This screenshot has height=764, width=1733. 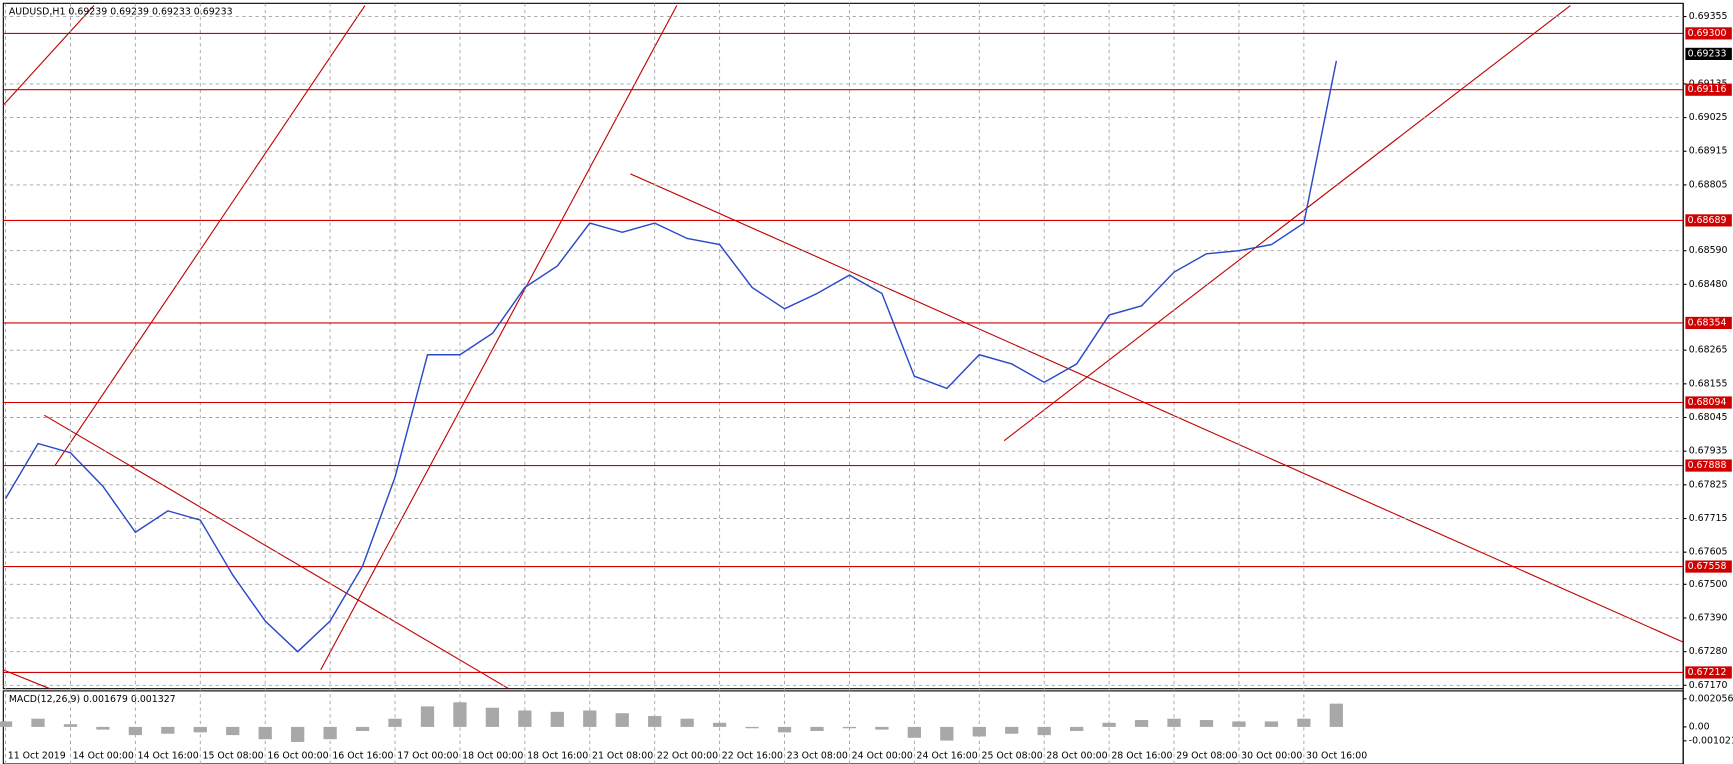 What do you see at coordinates (1708, 350) in the screenshot?
I see `y-tick-label: 0.68265` at bounding box center [1708, 350].